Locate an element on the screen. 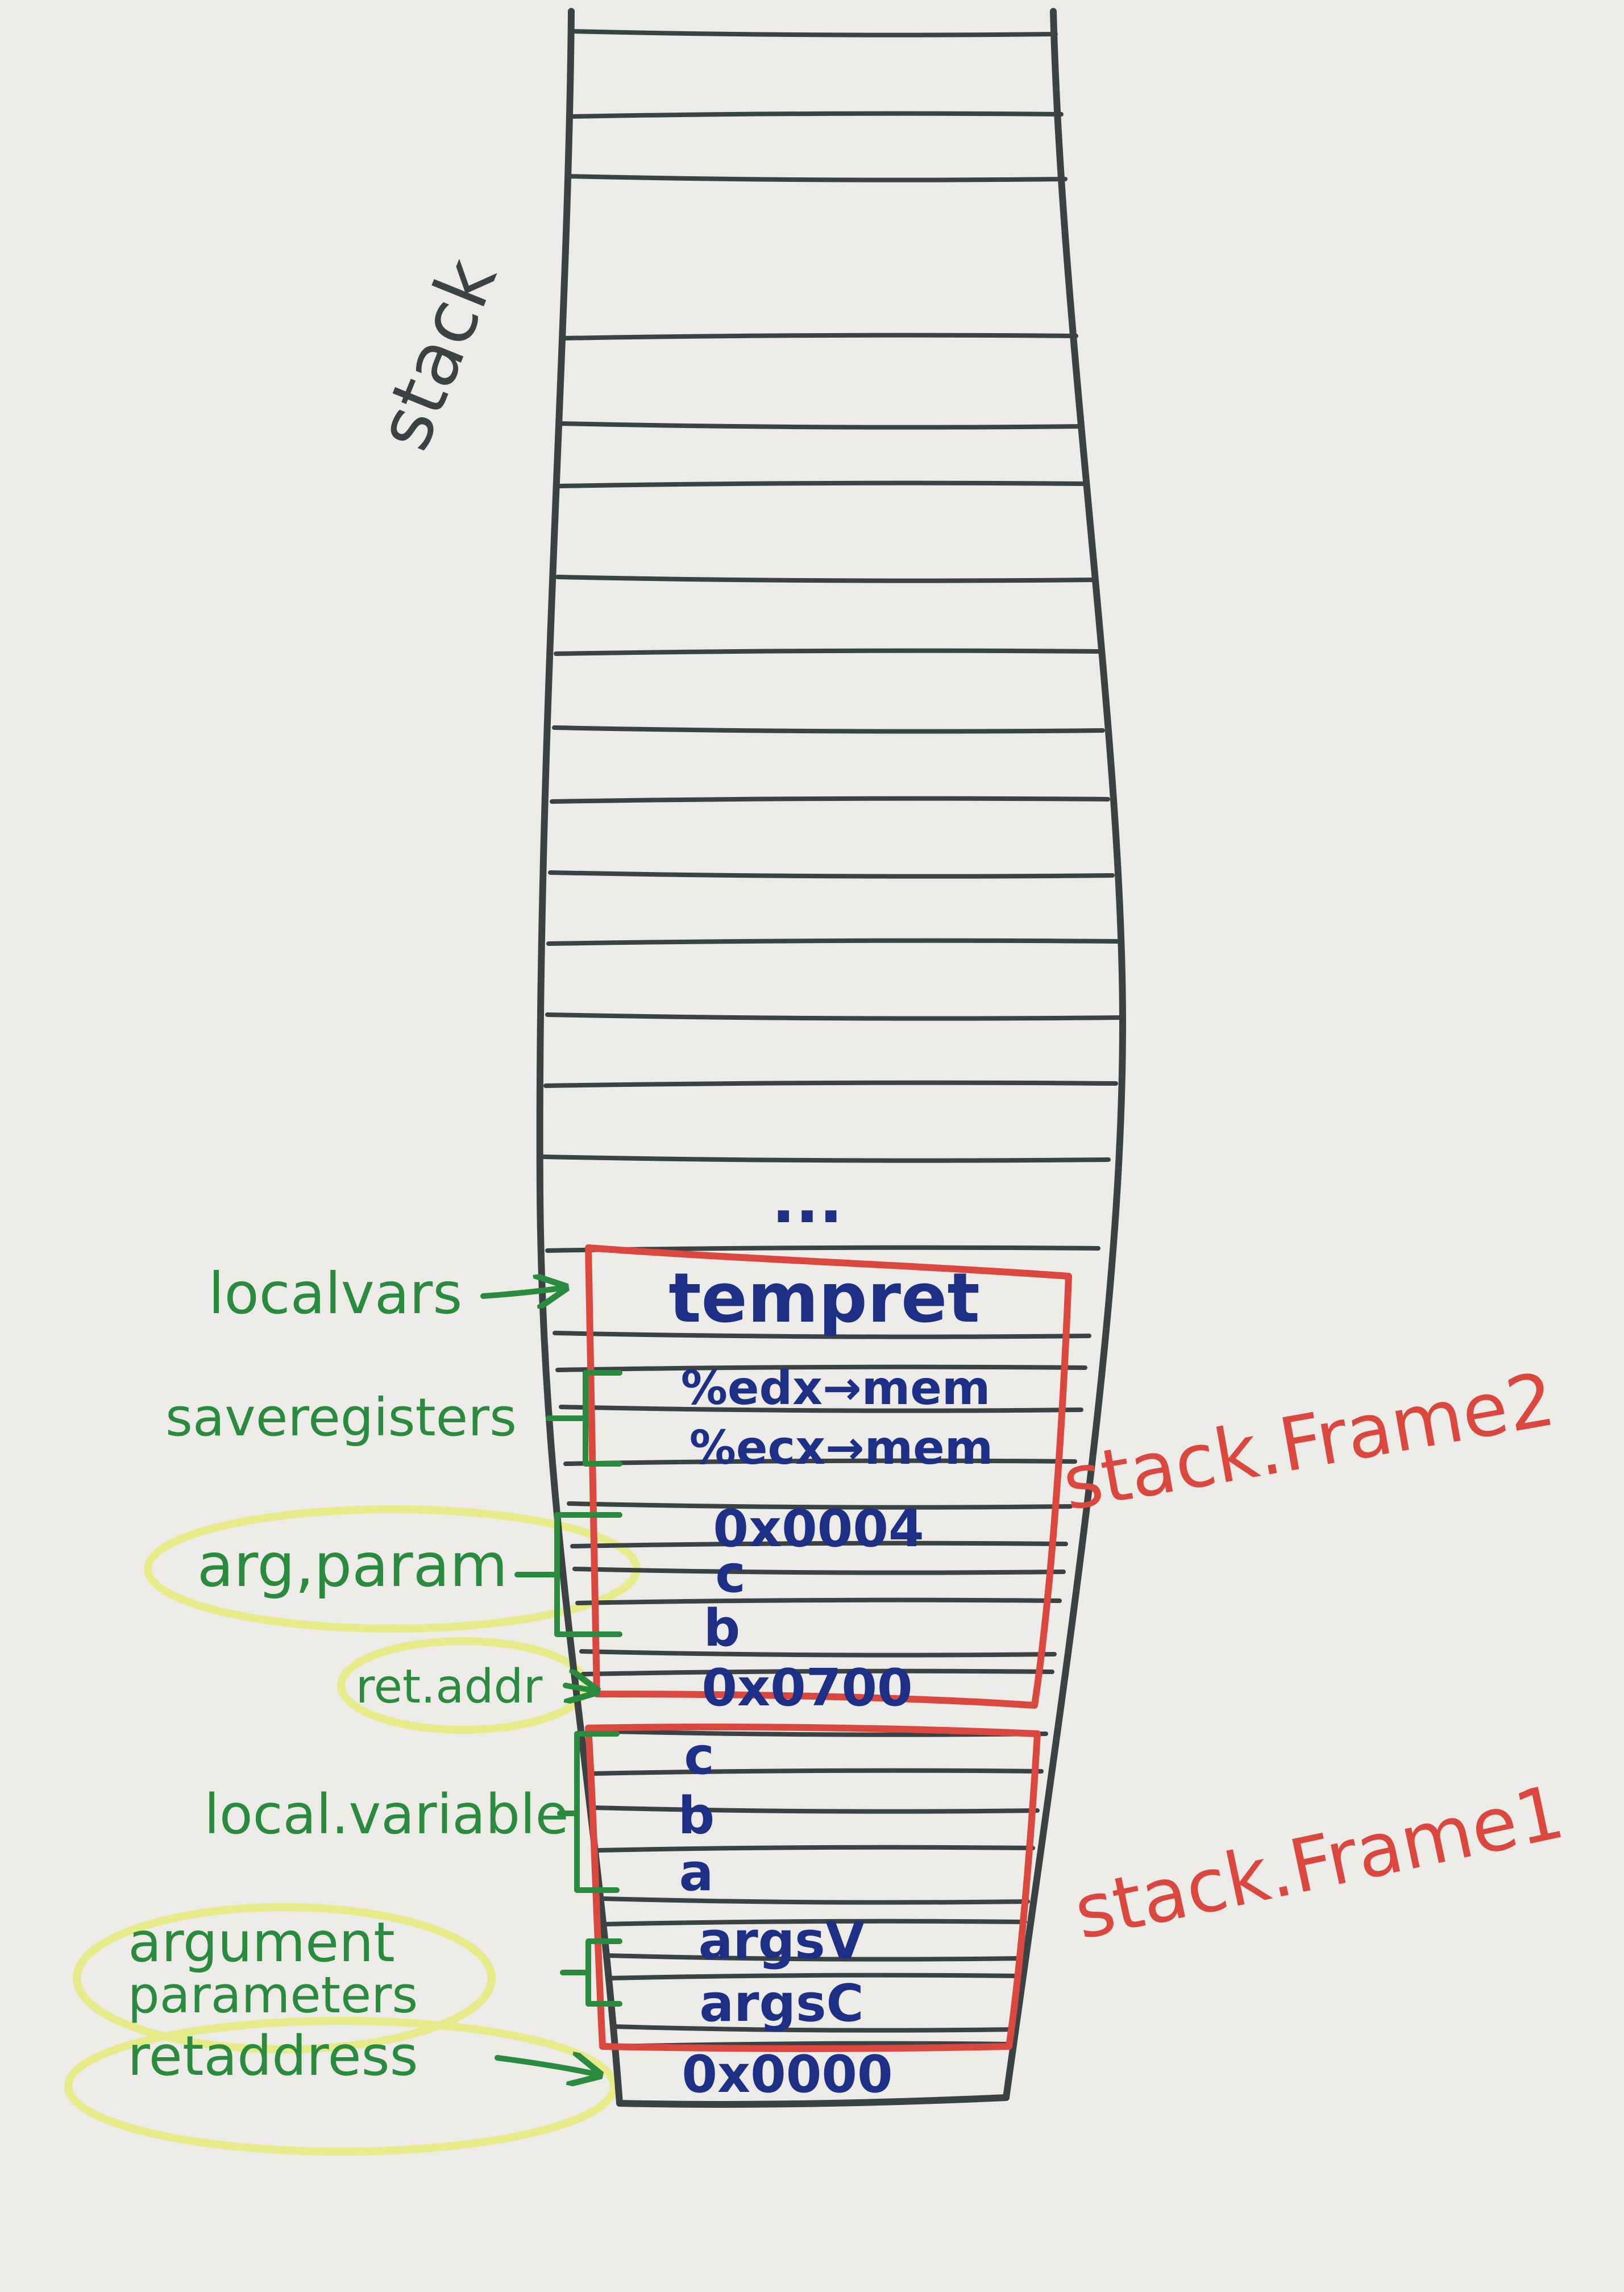  label-parameters: parameters is located at coordinates (273, 1995).